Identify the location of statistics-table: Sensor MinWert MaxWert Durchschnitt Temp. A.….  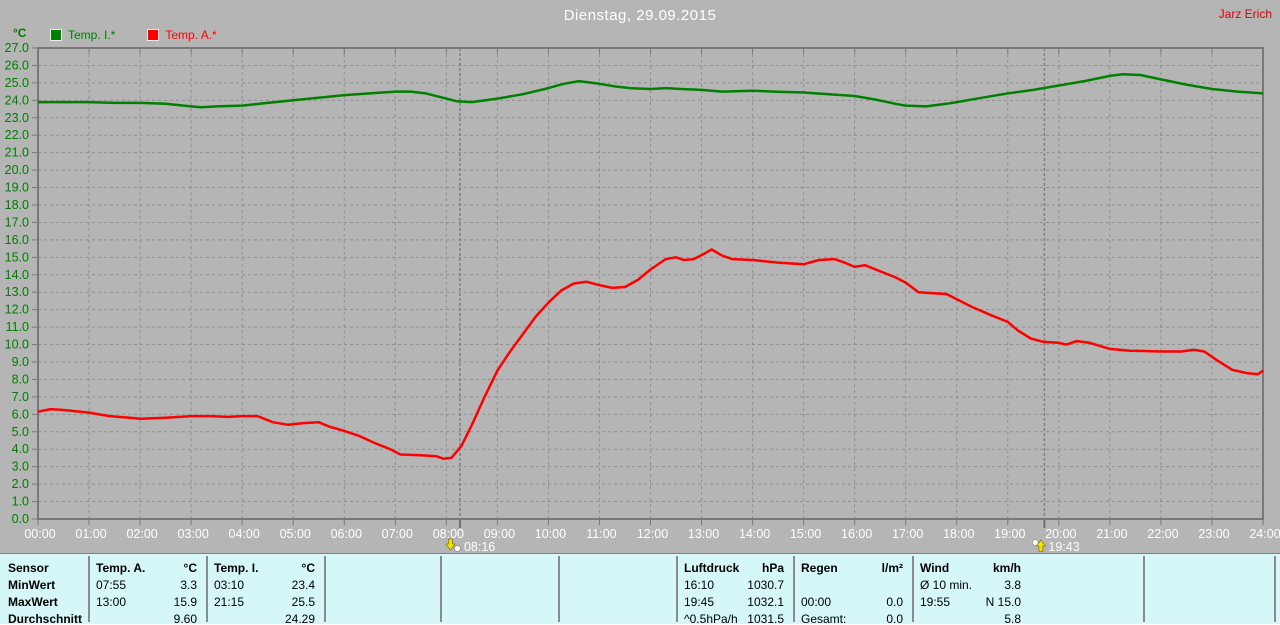
(640, 589).